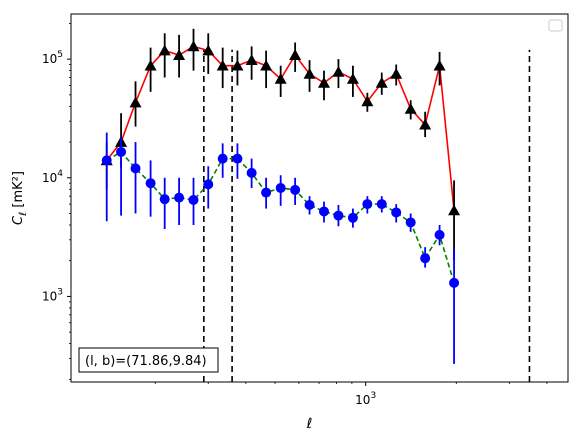 The width and height of the screenshot is (580, 441). What do you see at coordinates (309, 424) in the screenshot?
I see `x-axis-label: ℓ` at bounding box center [309, 424].